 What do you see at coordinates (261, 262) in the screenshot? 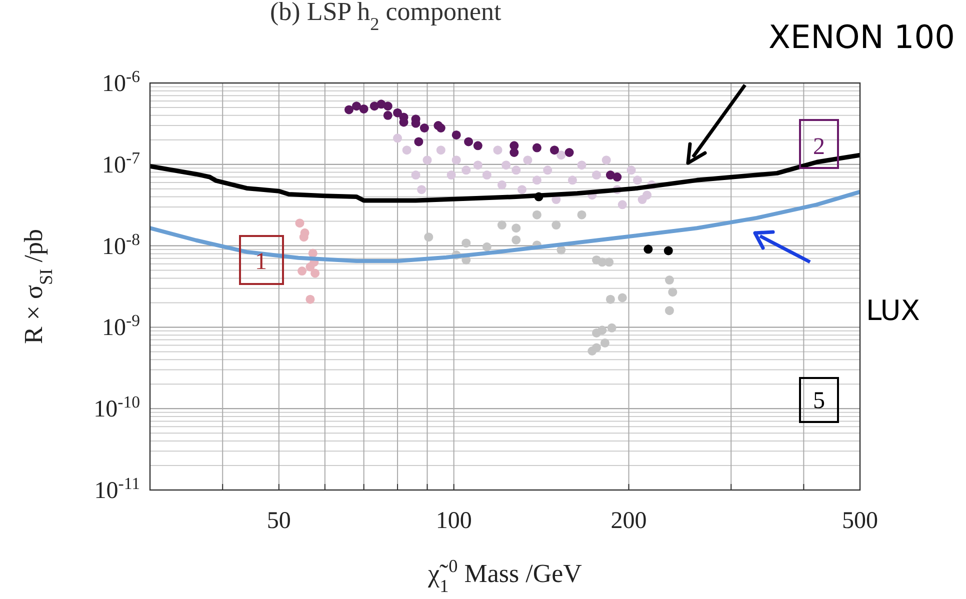
I see `annotation: 1` at bounding box center [261, 262].